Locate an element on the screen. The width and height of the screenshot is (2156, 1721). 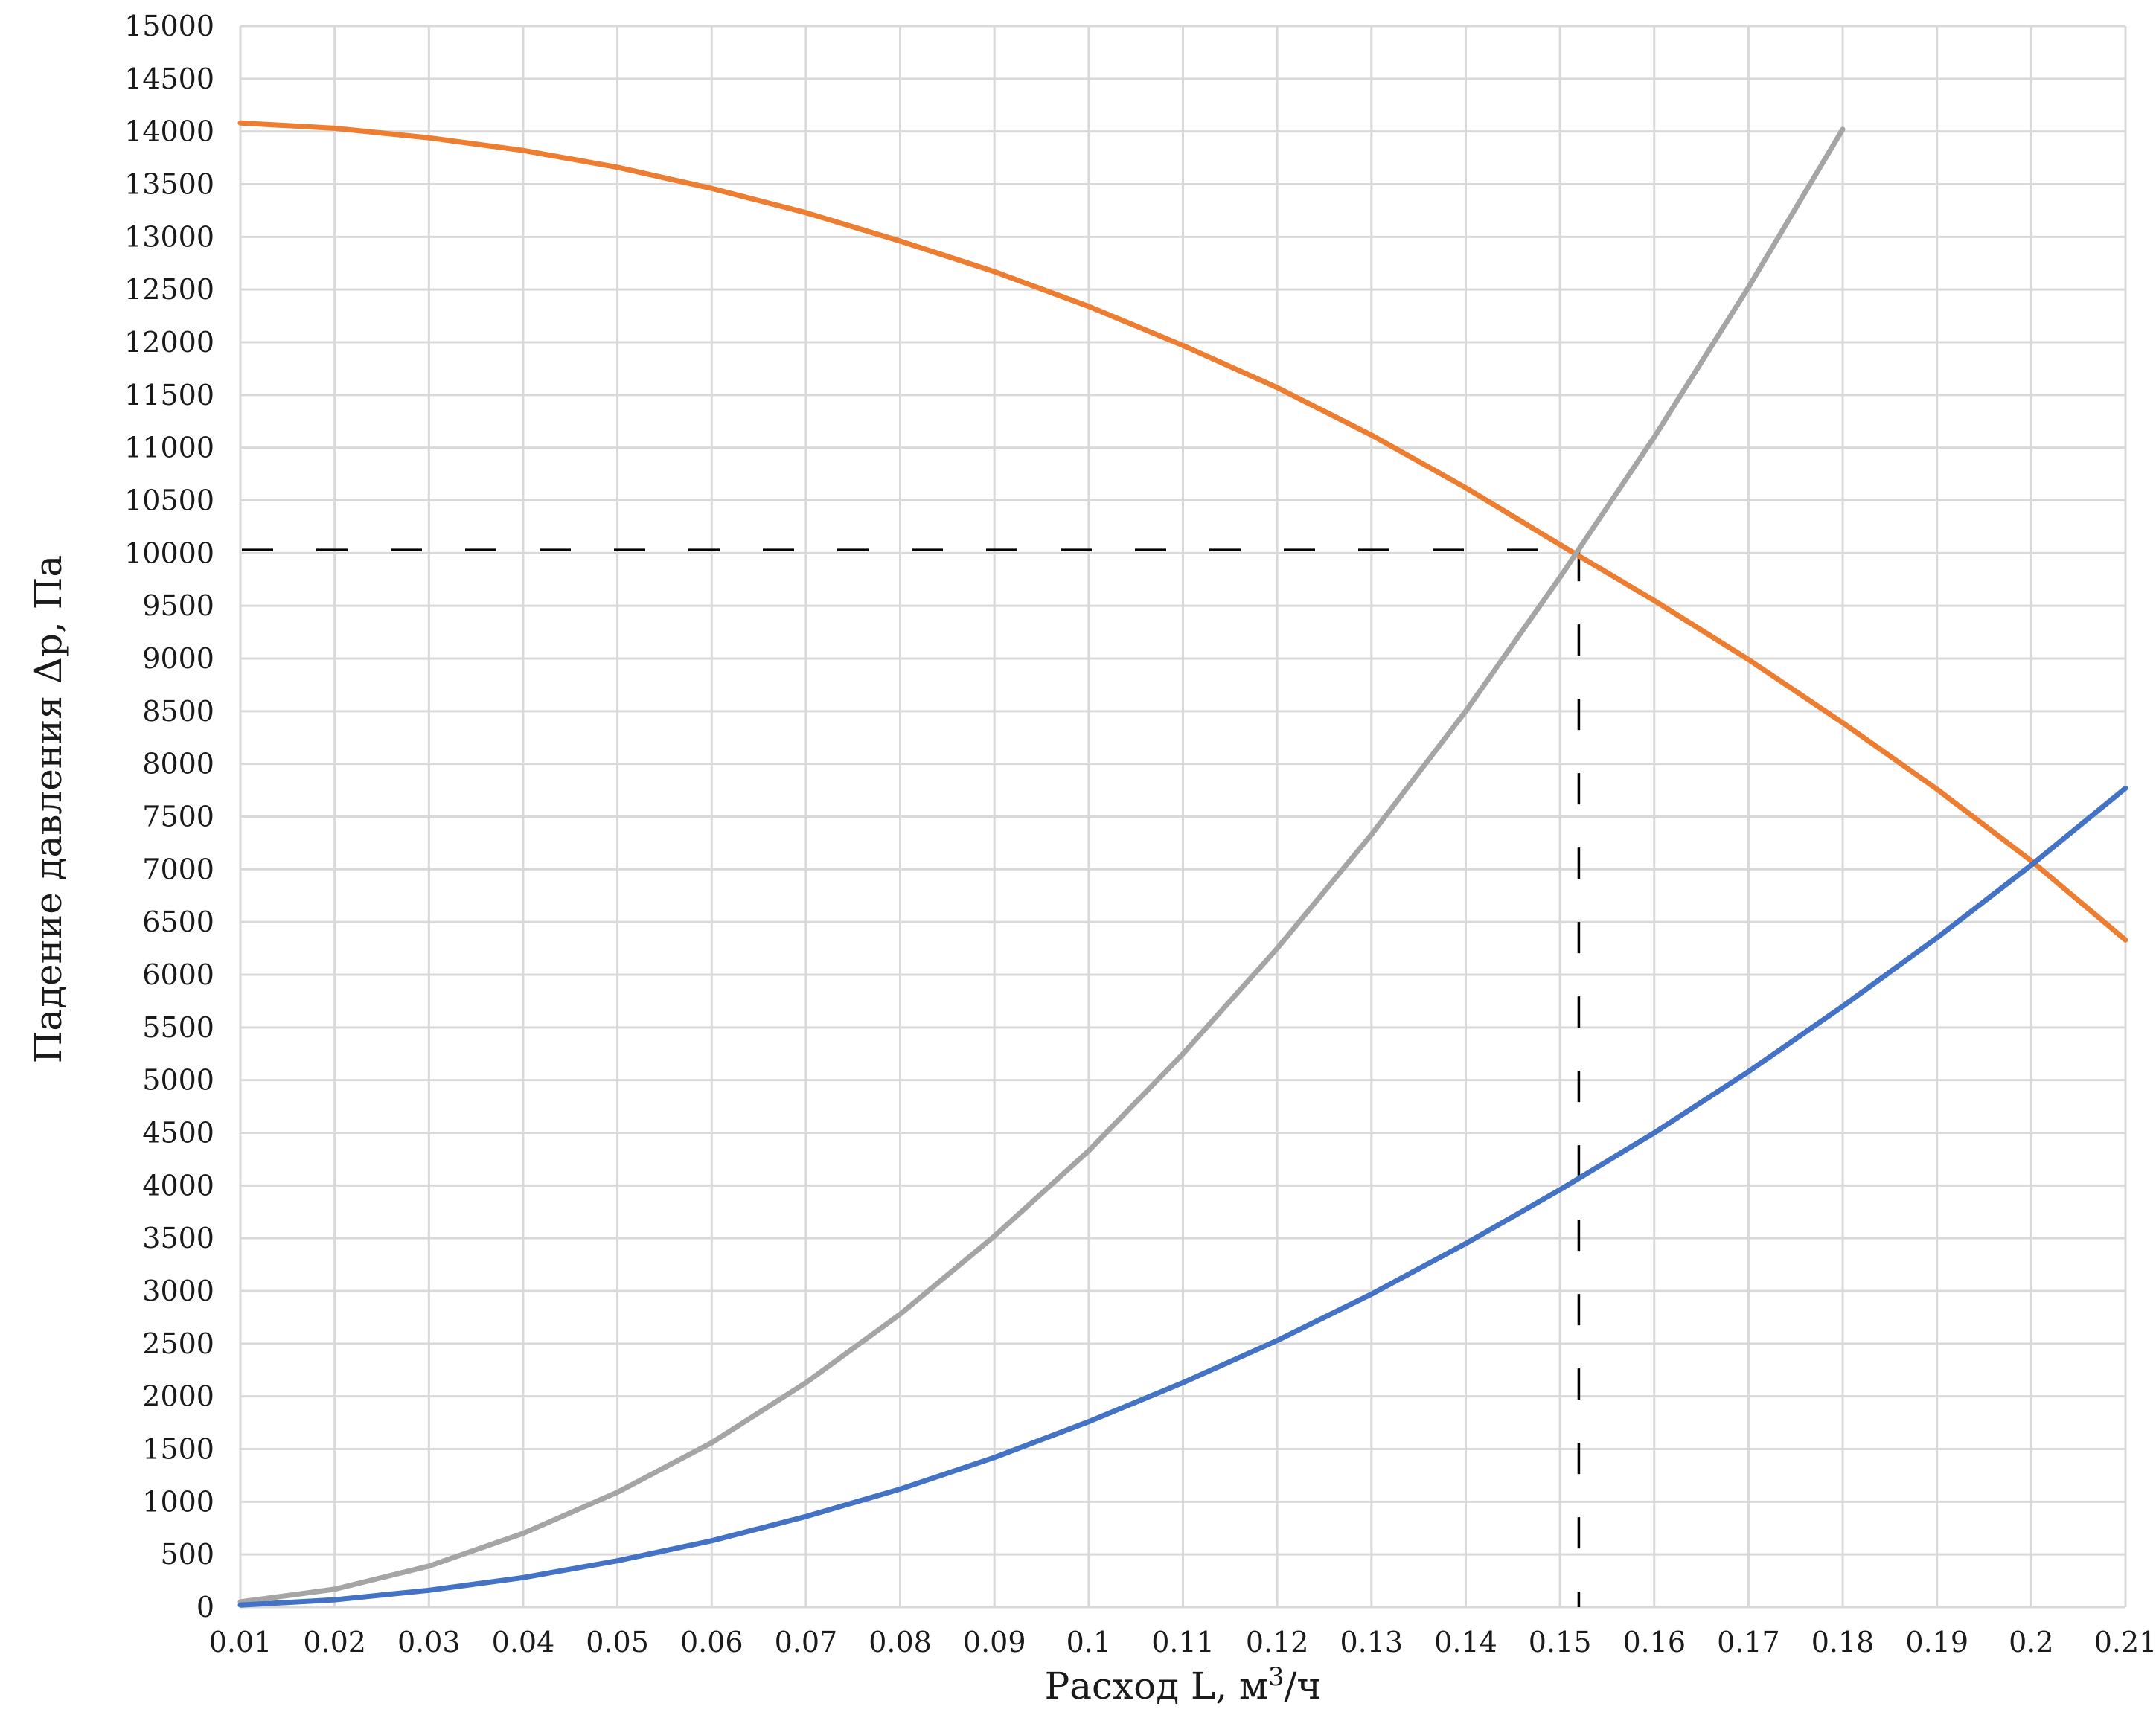
x-tick-label: 0.03 is located at coordinates (429, 1642).